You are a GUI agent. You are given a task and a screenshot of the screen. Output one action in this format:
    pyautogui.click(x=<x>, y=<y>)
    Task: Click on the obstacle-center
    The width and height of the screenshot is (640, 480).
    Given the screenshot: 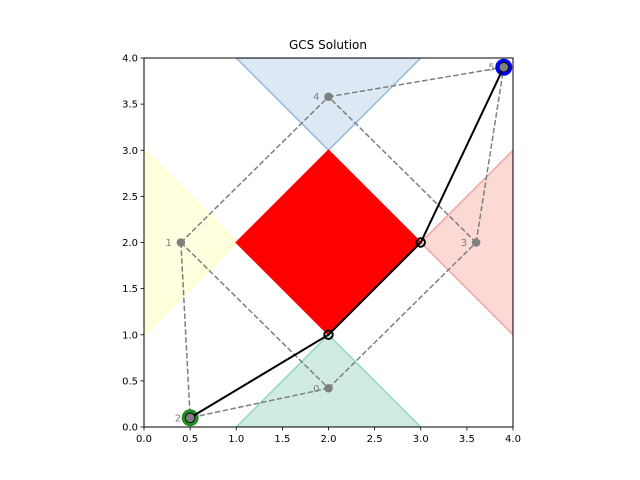 What is the action you would take?
    pyautogui.click(x=328, y=242)
    